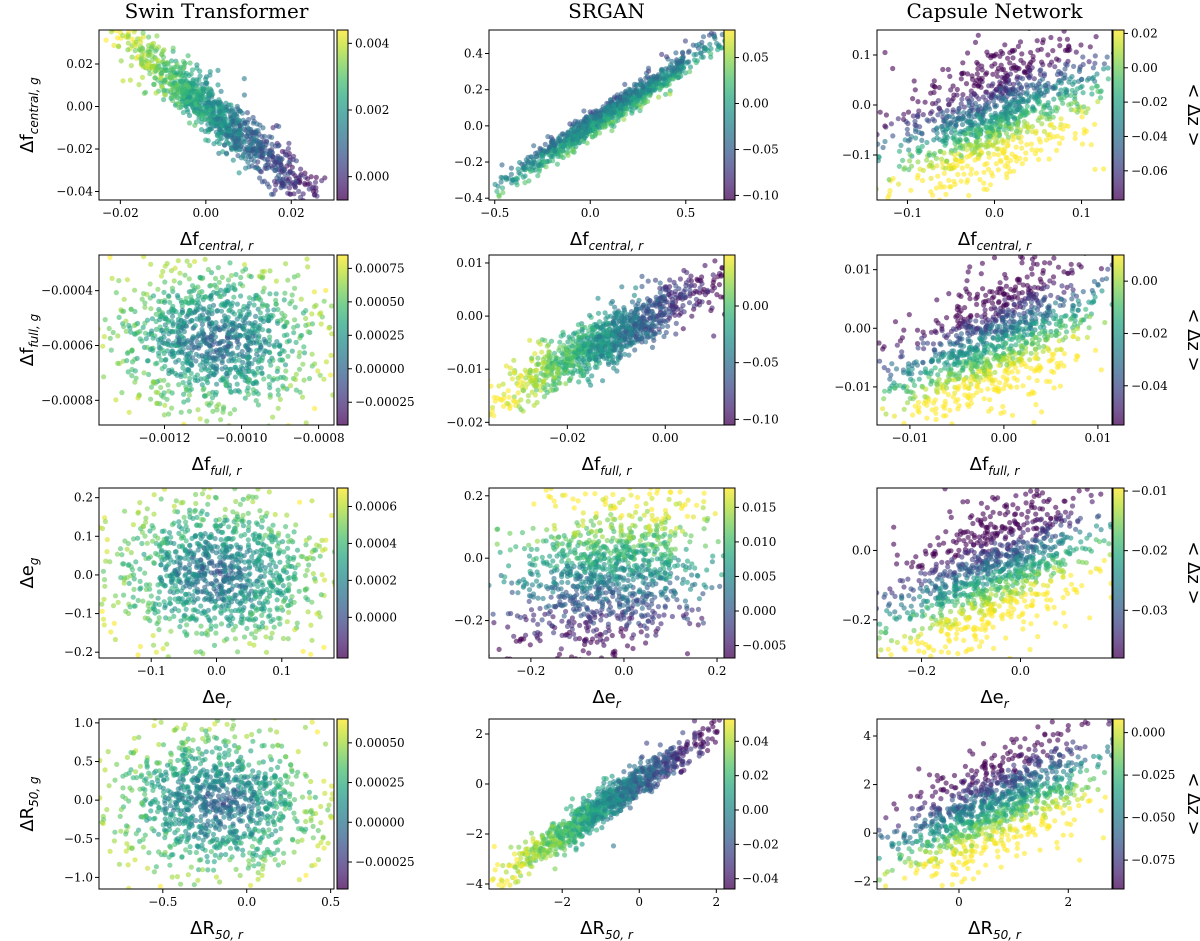 The height and width of the screenshot is (941, 1200). Describe the element at coordinates (988, 115) in the screenshot. I see `scatter-points` at that location.